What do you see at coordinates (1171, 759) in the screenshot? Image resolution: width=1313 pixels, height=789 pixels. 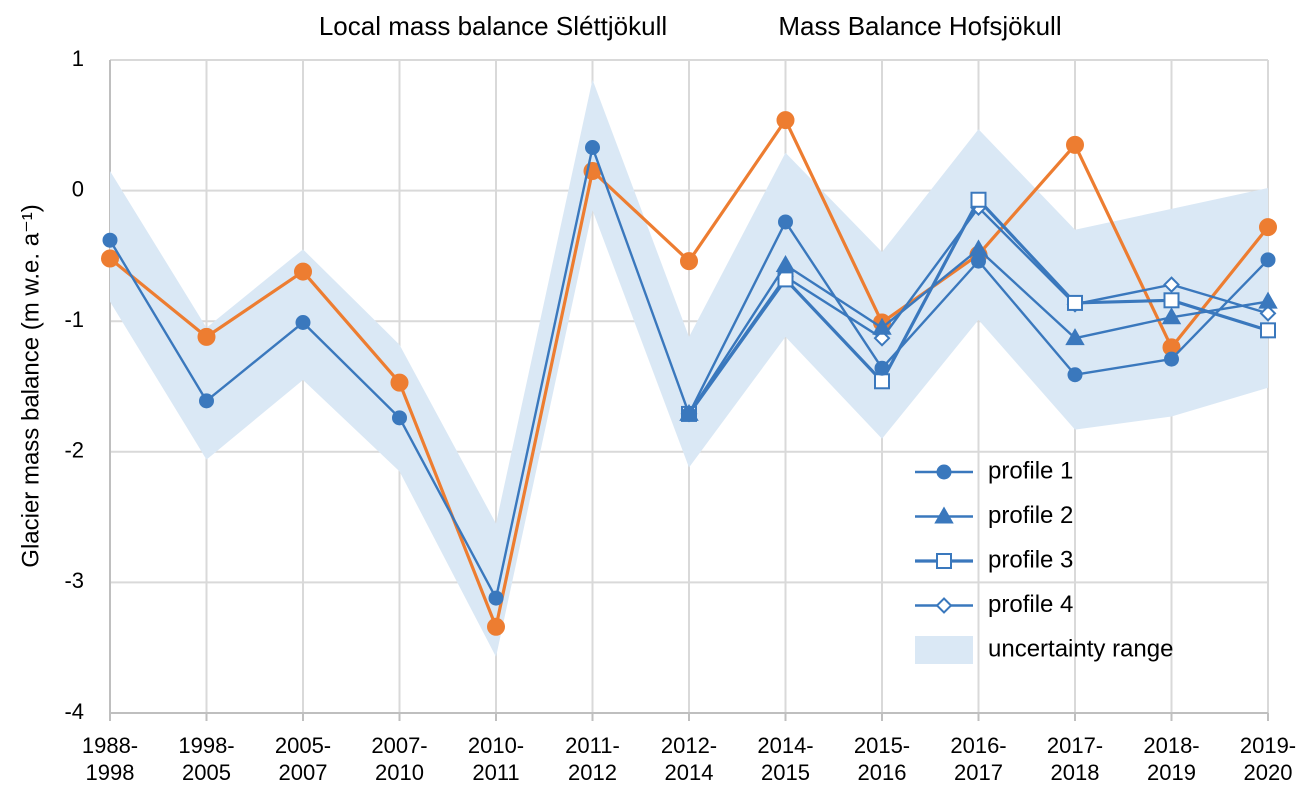 I see `x-tick-label: 2018- 2019` at bounding box center [1171, 759].